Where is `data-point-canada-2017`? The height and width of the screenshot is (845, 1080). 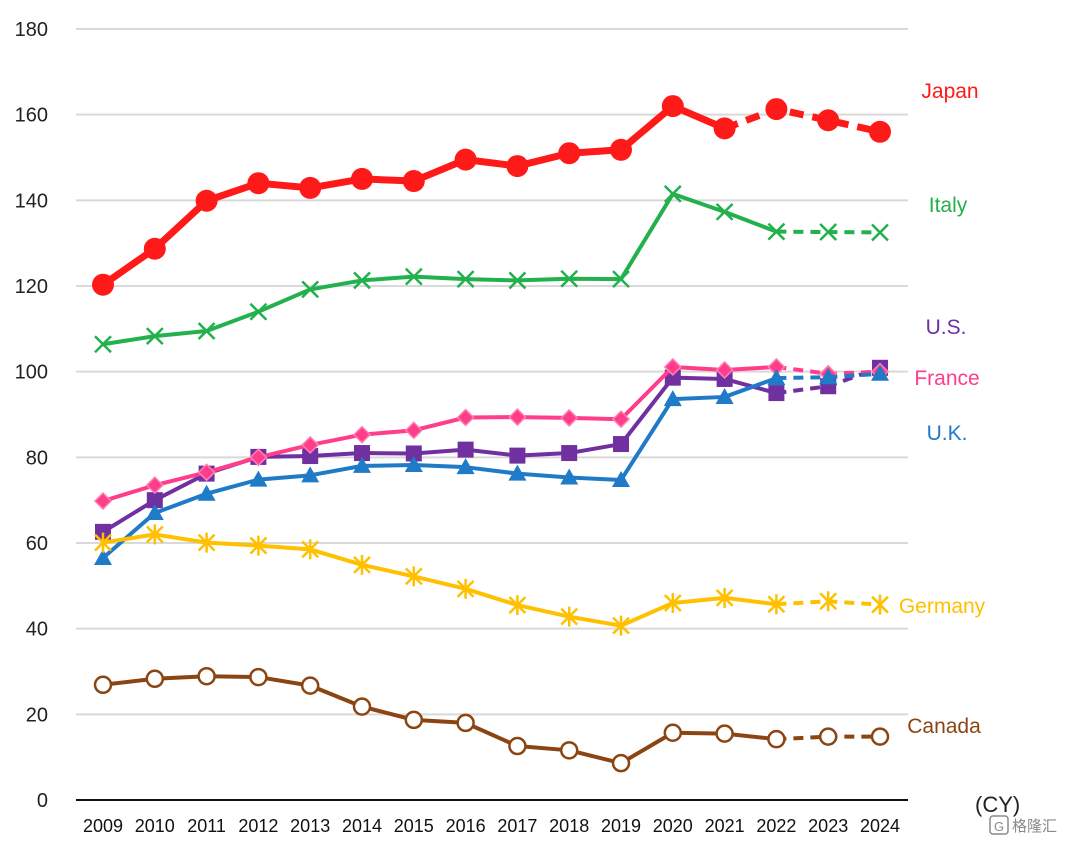
data-point-canada-2017 is located at coordinates (517, 746).